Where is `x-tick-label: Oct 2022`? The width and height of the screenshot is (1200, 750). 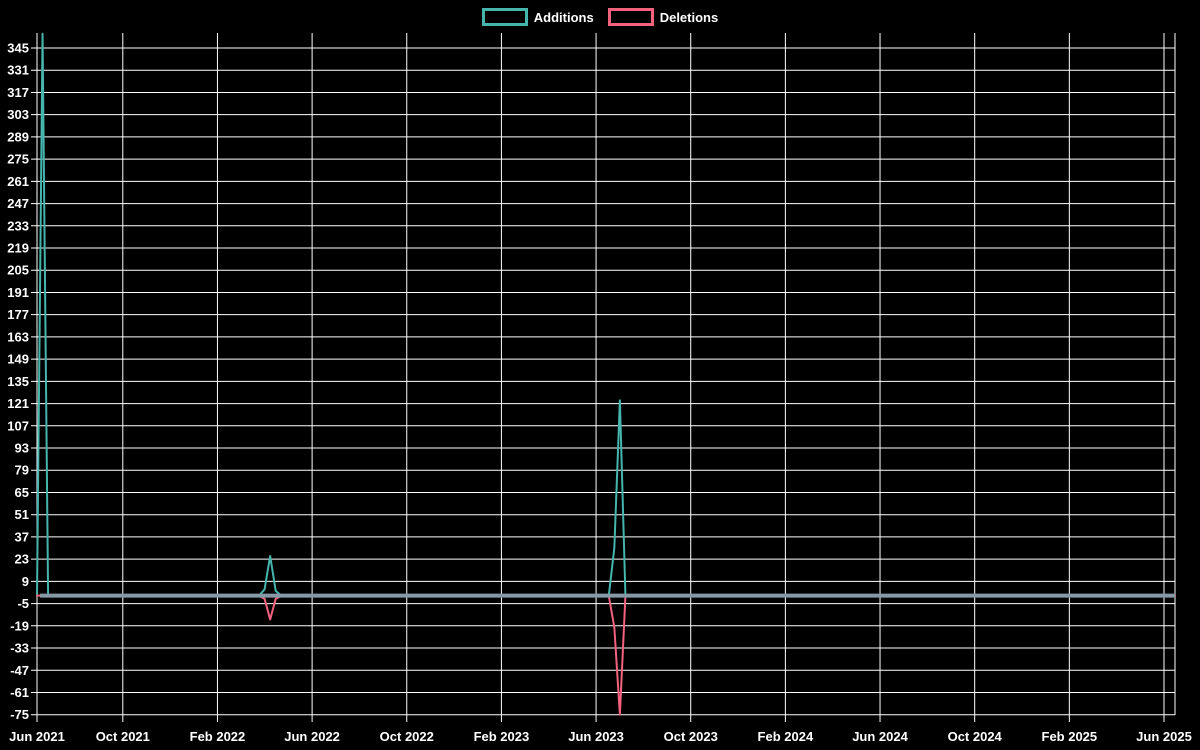
x-tick-label: Oct 2022 is located at coordinates (407, 736).